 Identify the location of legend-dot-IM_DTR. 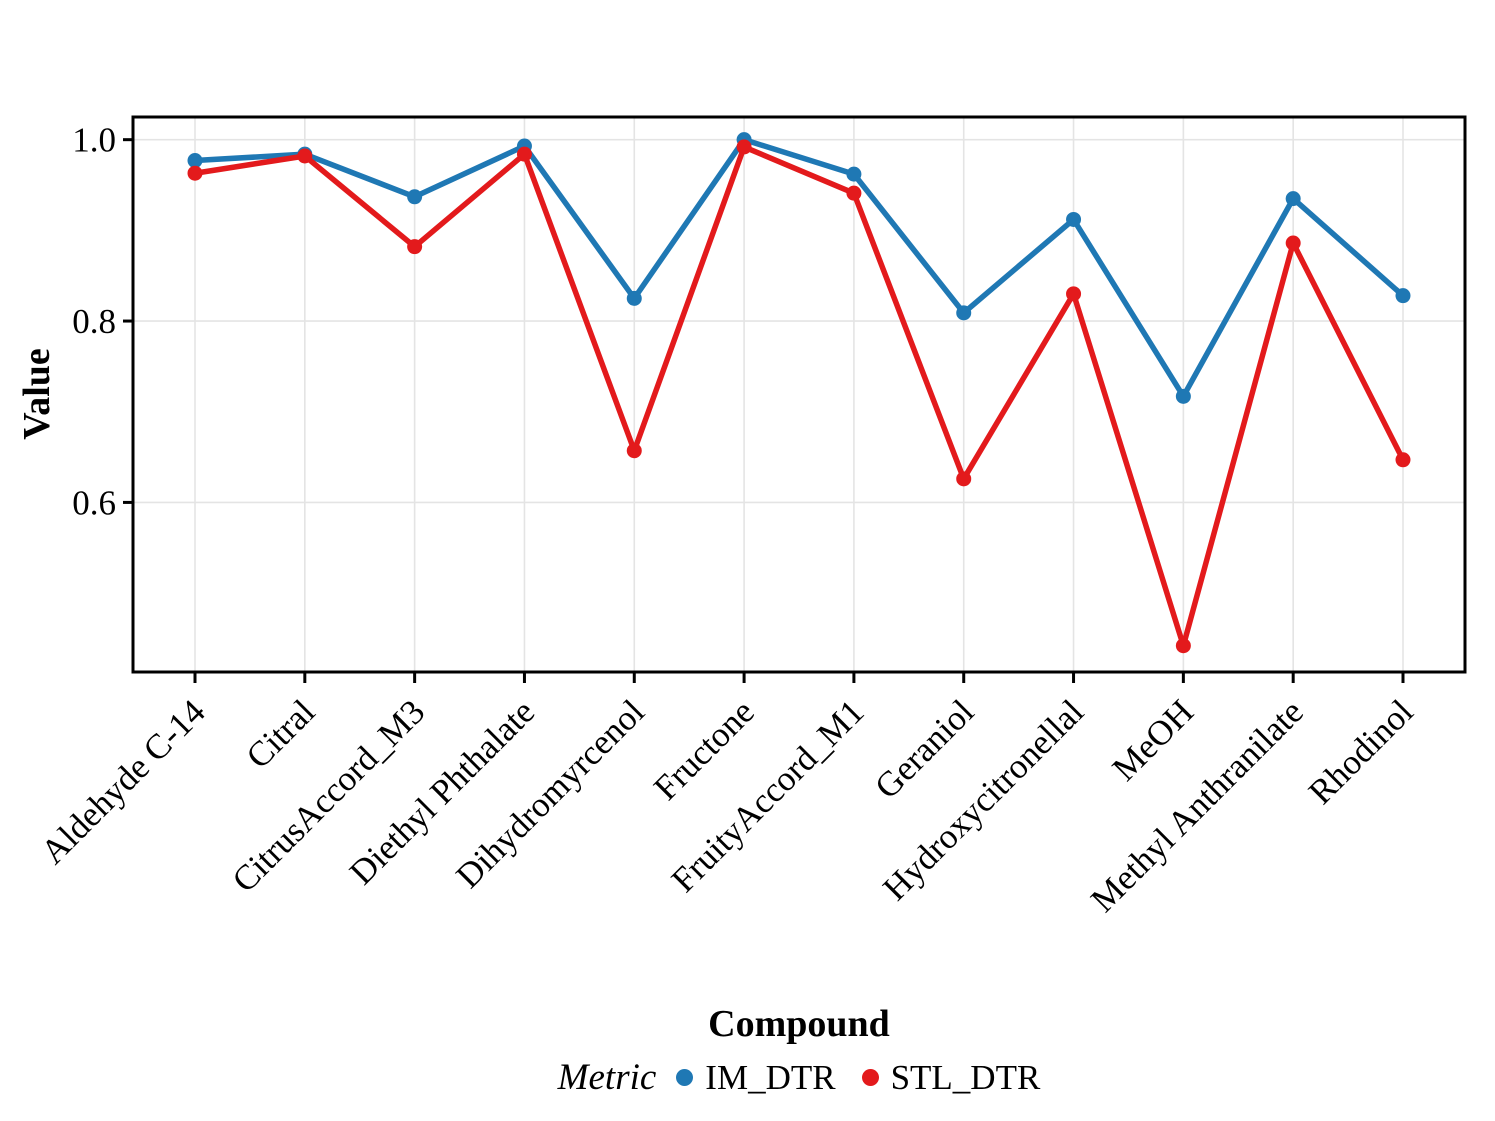
(685, 1077).